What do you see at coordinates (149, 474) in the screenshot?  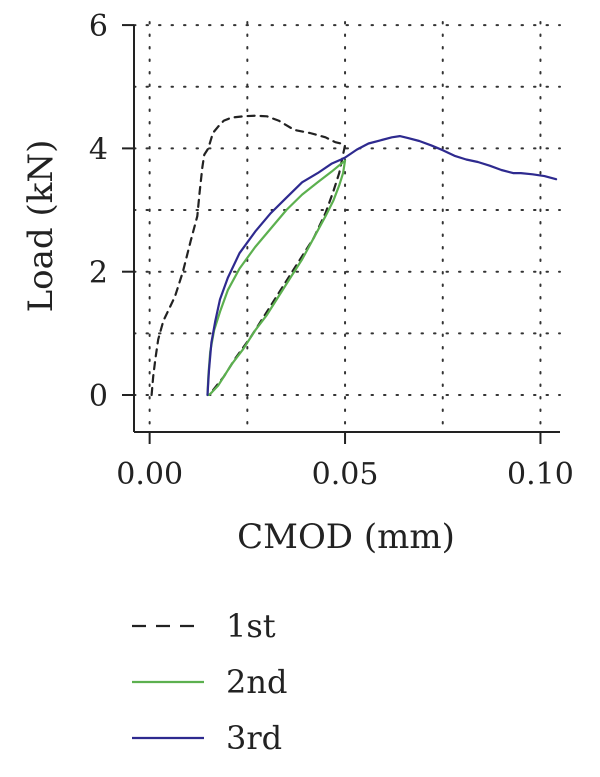 I see `x-tick-label: 0.00` at bounding box center [149, 474].